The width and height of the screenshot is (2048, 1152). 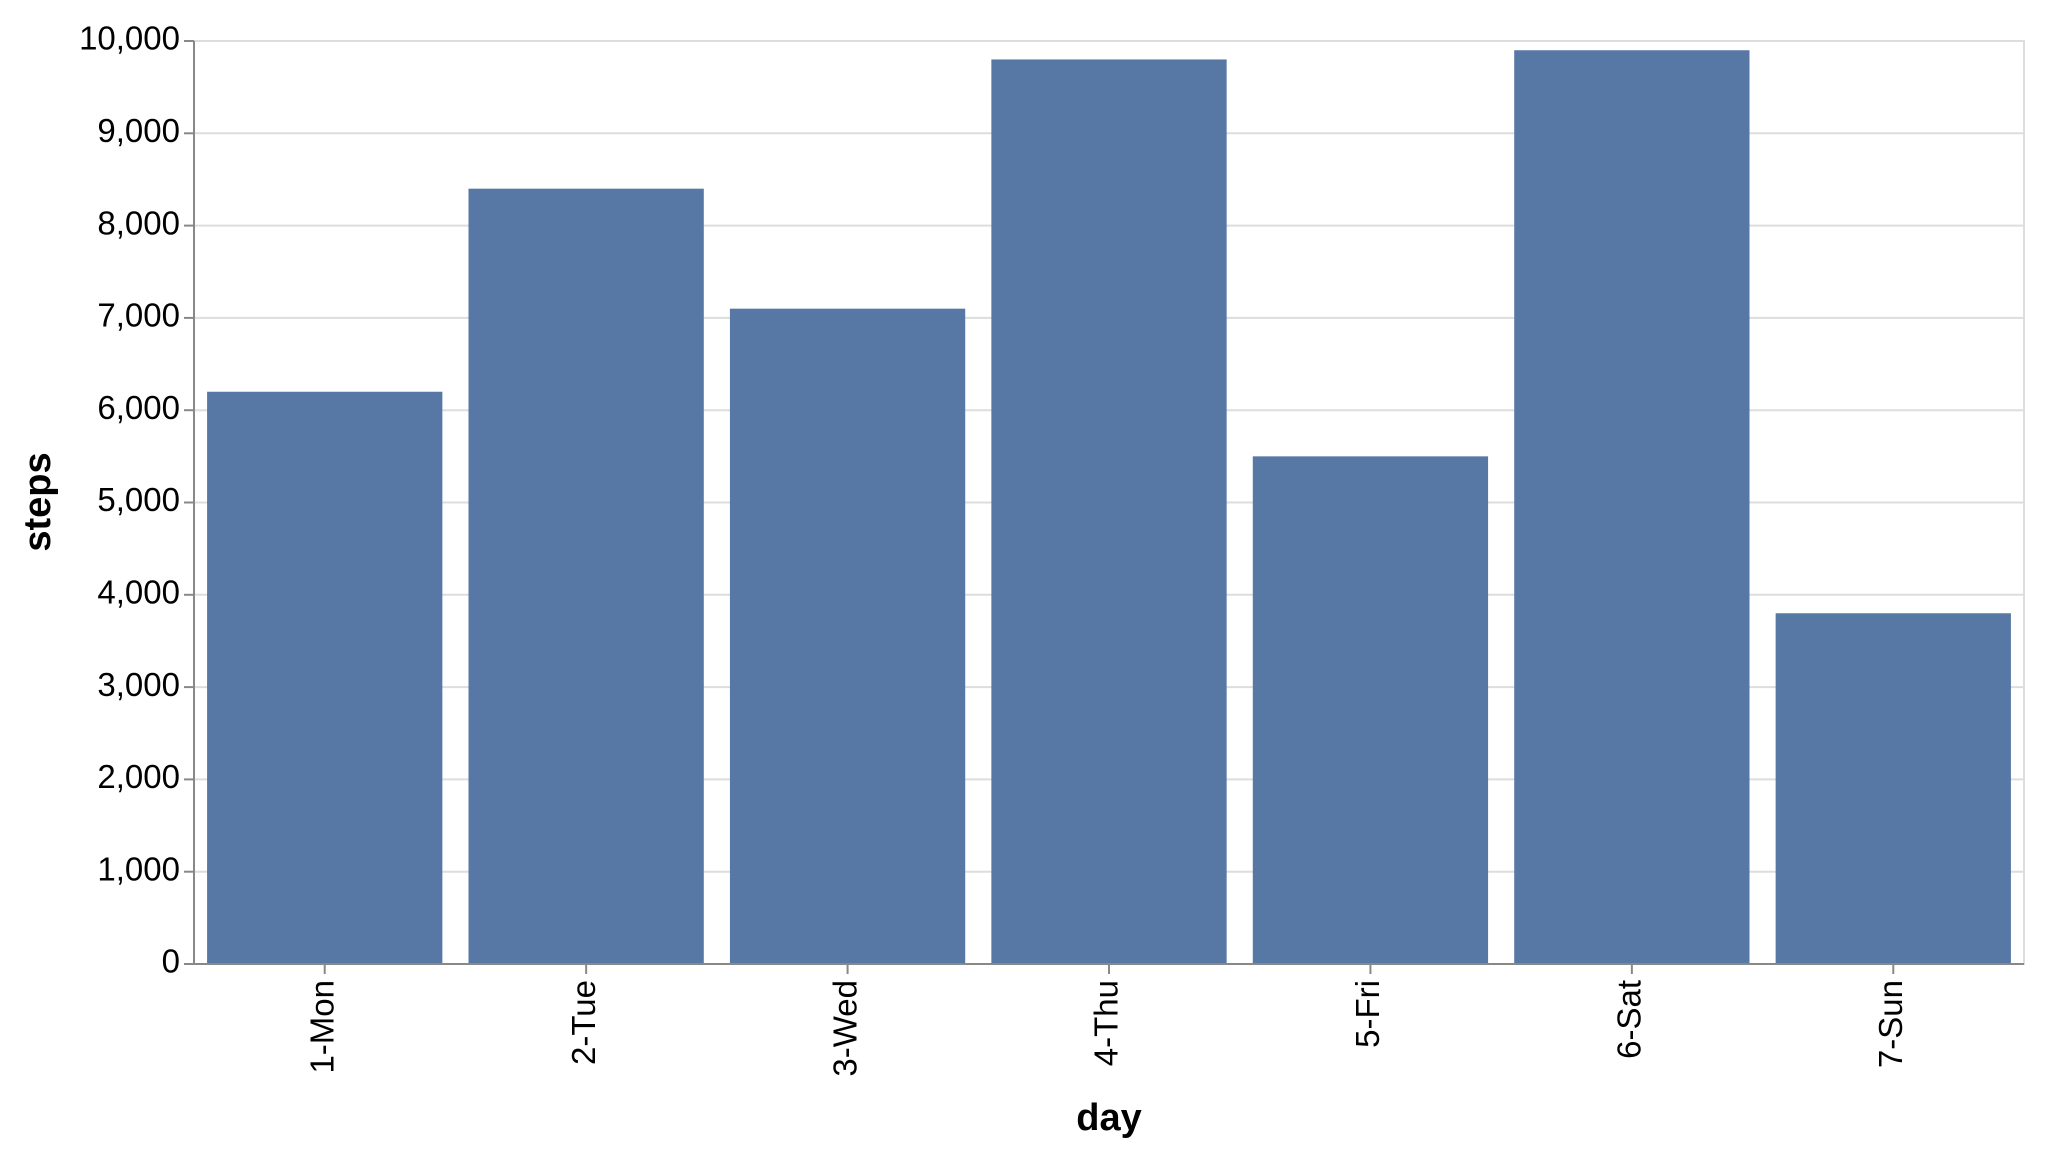 What do you see at coordinates (138, 222) in the screenshot?
I see `y-tick-label: 8,000` at bounding box center [138, 222].